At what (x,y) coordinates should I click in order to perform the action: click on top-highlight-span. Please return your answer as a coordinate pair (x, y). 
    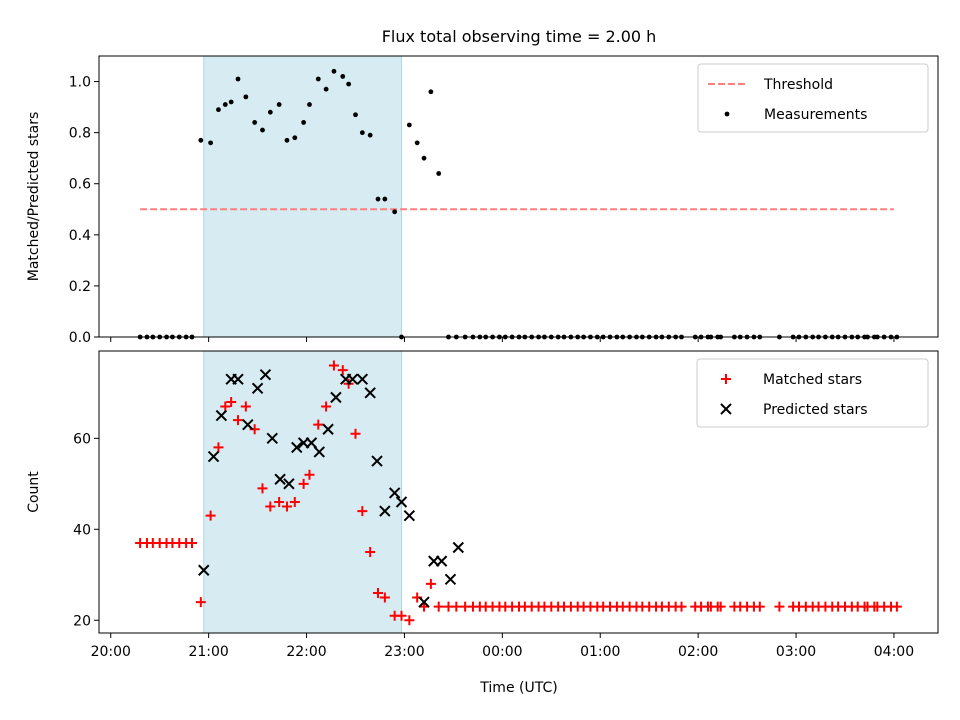
    Looking at the image, I should click on (303, 196).